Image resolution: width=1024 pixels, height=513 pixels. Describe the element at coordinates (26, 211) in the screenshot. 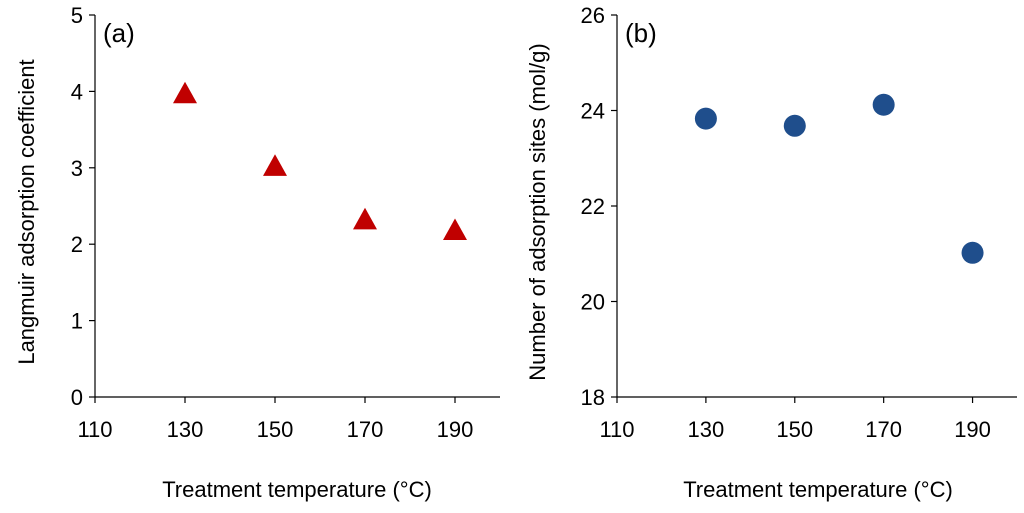

I see `y-axis-label: Langmuir adsorption coefficient` at that location.